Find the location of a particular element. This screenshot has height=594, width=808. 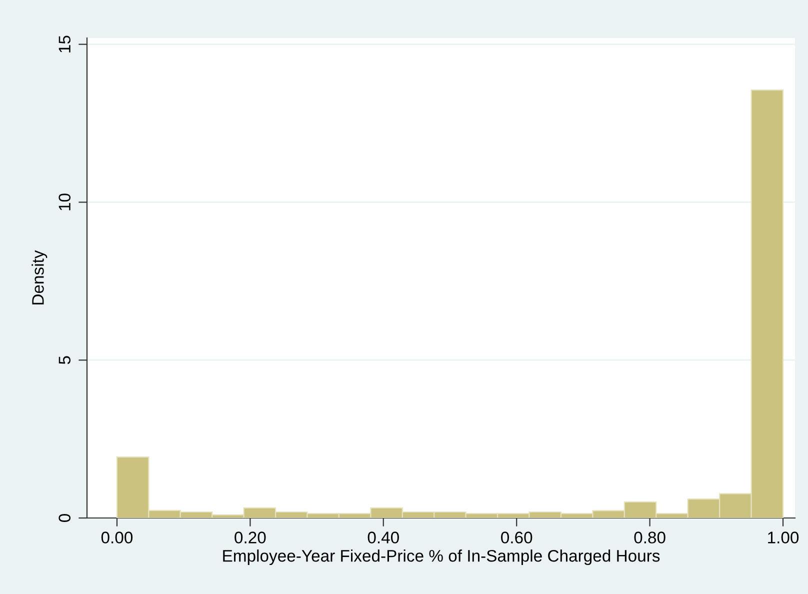

x-tick-label: 0.00 is located at coordinates (117, 538).